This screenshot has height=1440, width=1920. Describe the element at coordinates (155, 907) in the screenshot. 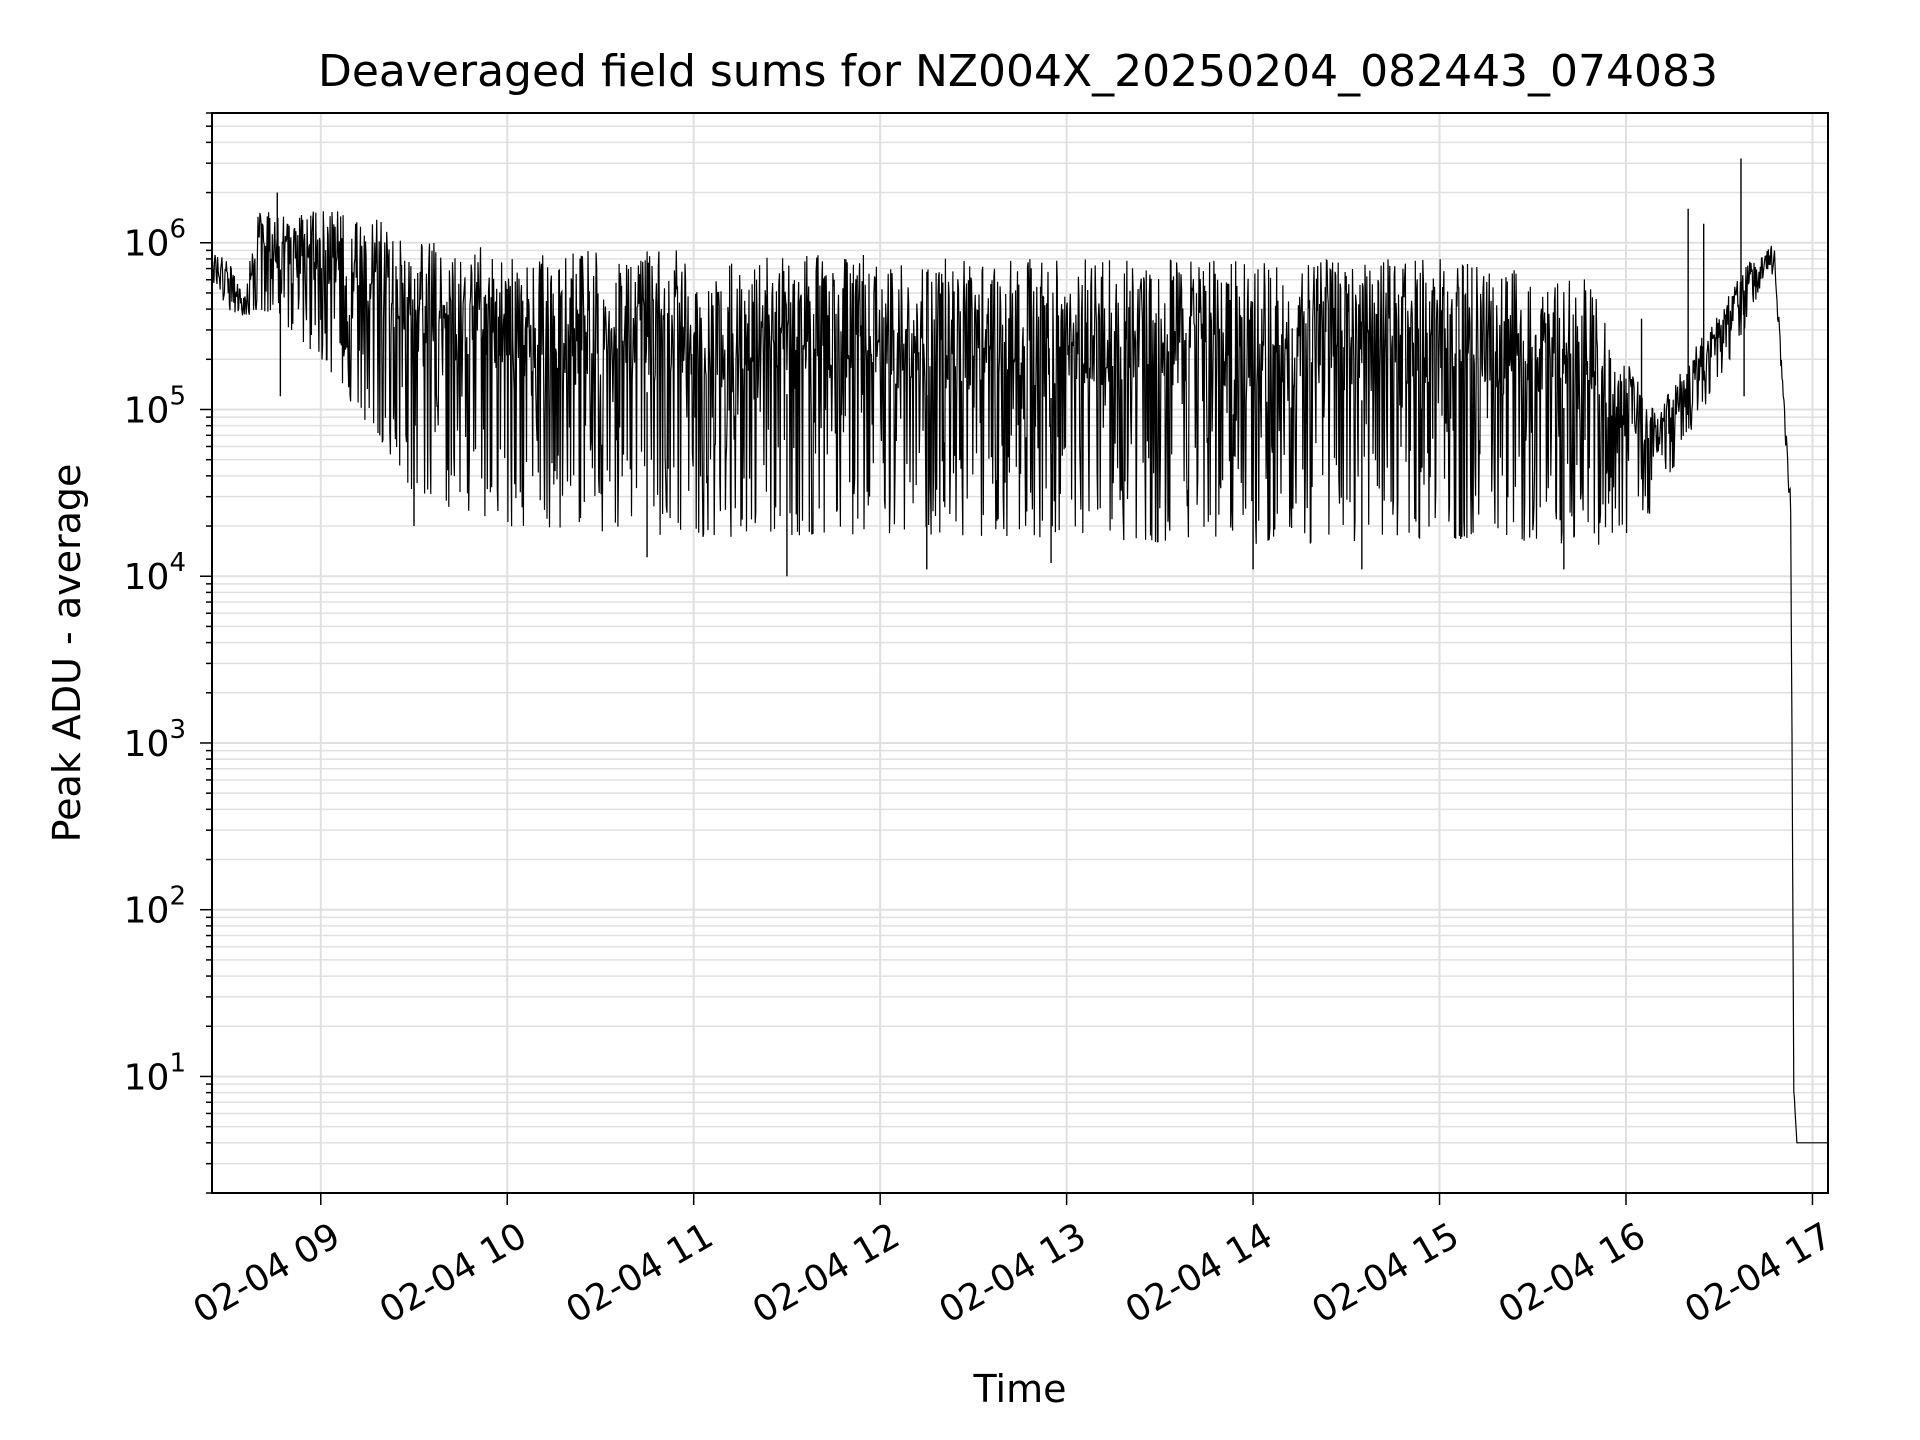

I see `y-tick-label: 10²` at that location.